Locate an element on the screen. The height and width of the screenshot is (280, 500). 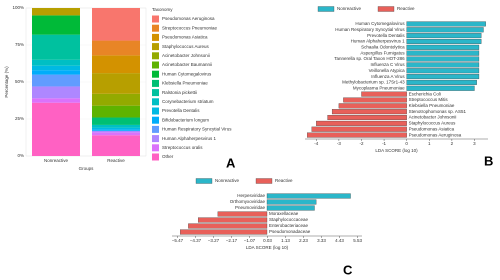
x-tick-label: −4.37 is located at coordinates (196, 240).